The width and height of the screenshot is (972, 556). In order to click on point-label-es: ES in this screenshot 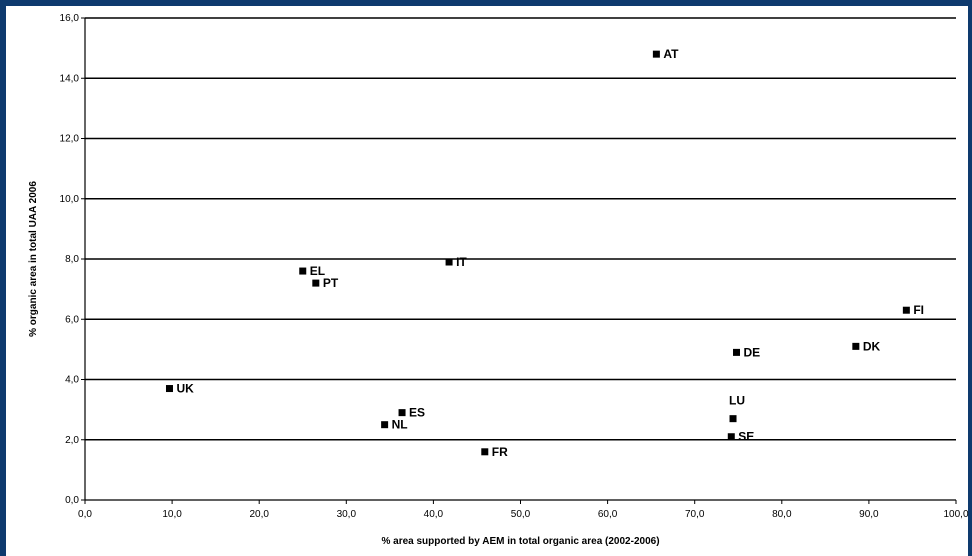, I will do `click(417, 413)`.